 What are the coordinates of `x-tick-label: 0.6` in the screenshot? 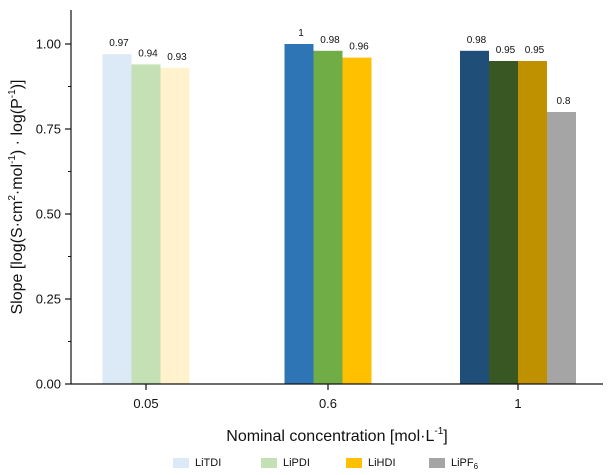 It's located at (328, 403).